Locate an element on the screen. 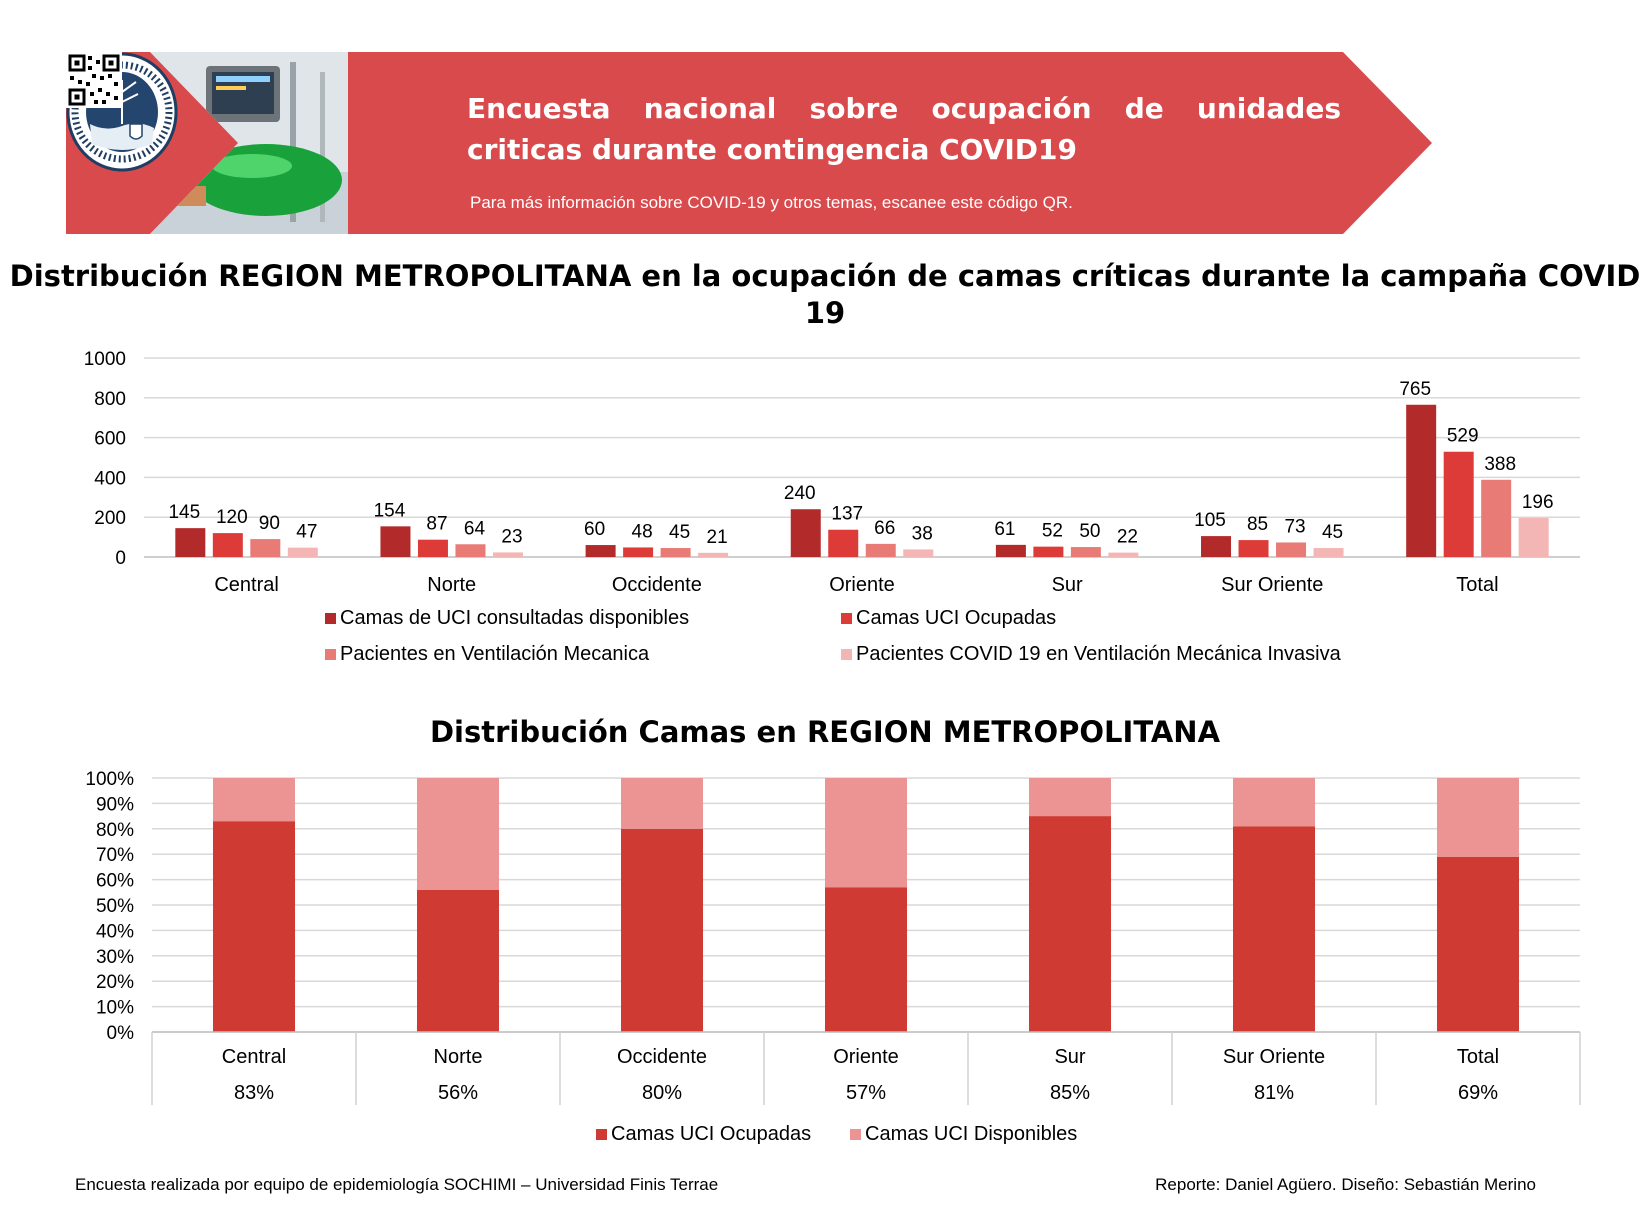 This screenshot has height=1218, width=1650. bar-occidente-camas-uci-ocupadas is located at coordinates (638, 552).